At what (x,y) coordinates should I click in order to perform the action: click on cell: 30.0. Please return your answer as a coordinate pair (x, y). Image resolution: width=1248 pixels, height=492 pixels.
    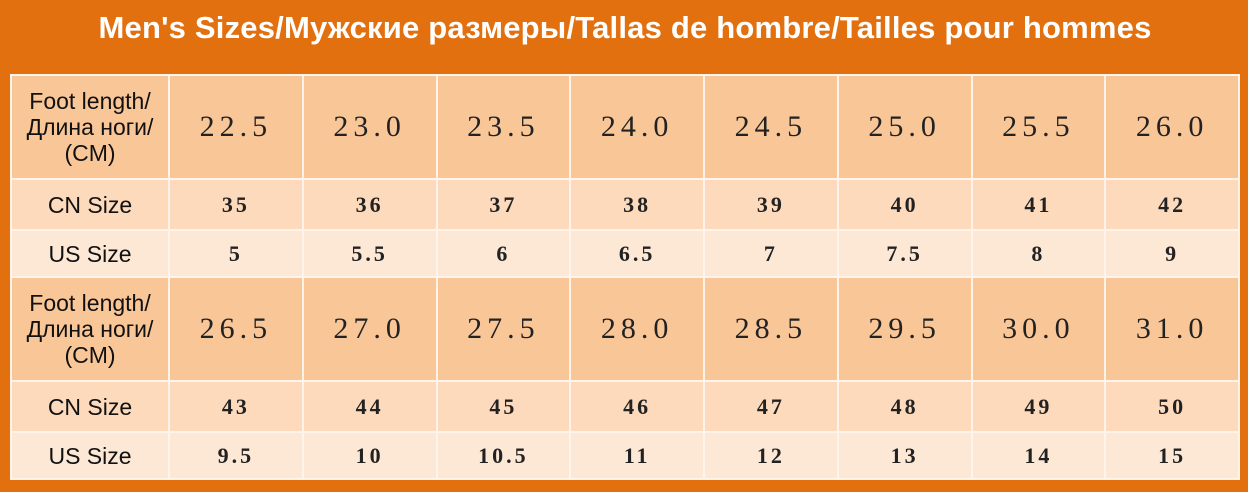
    Looking at the image, I should click on (1038, 329).